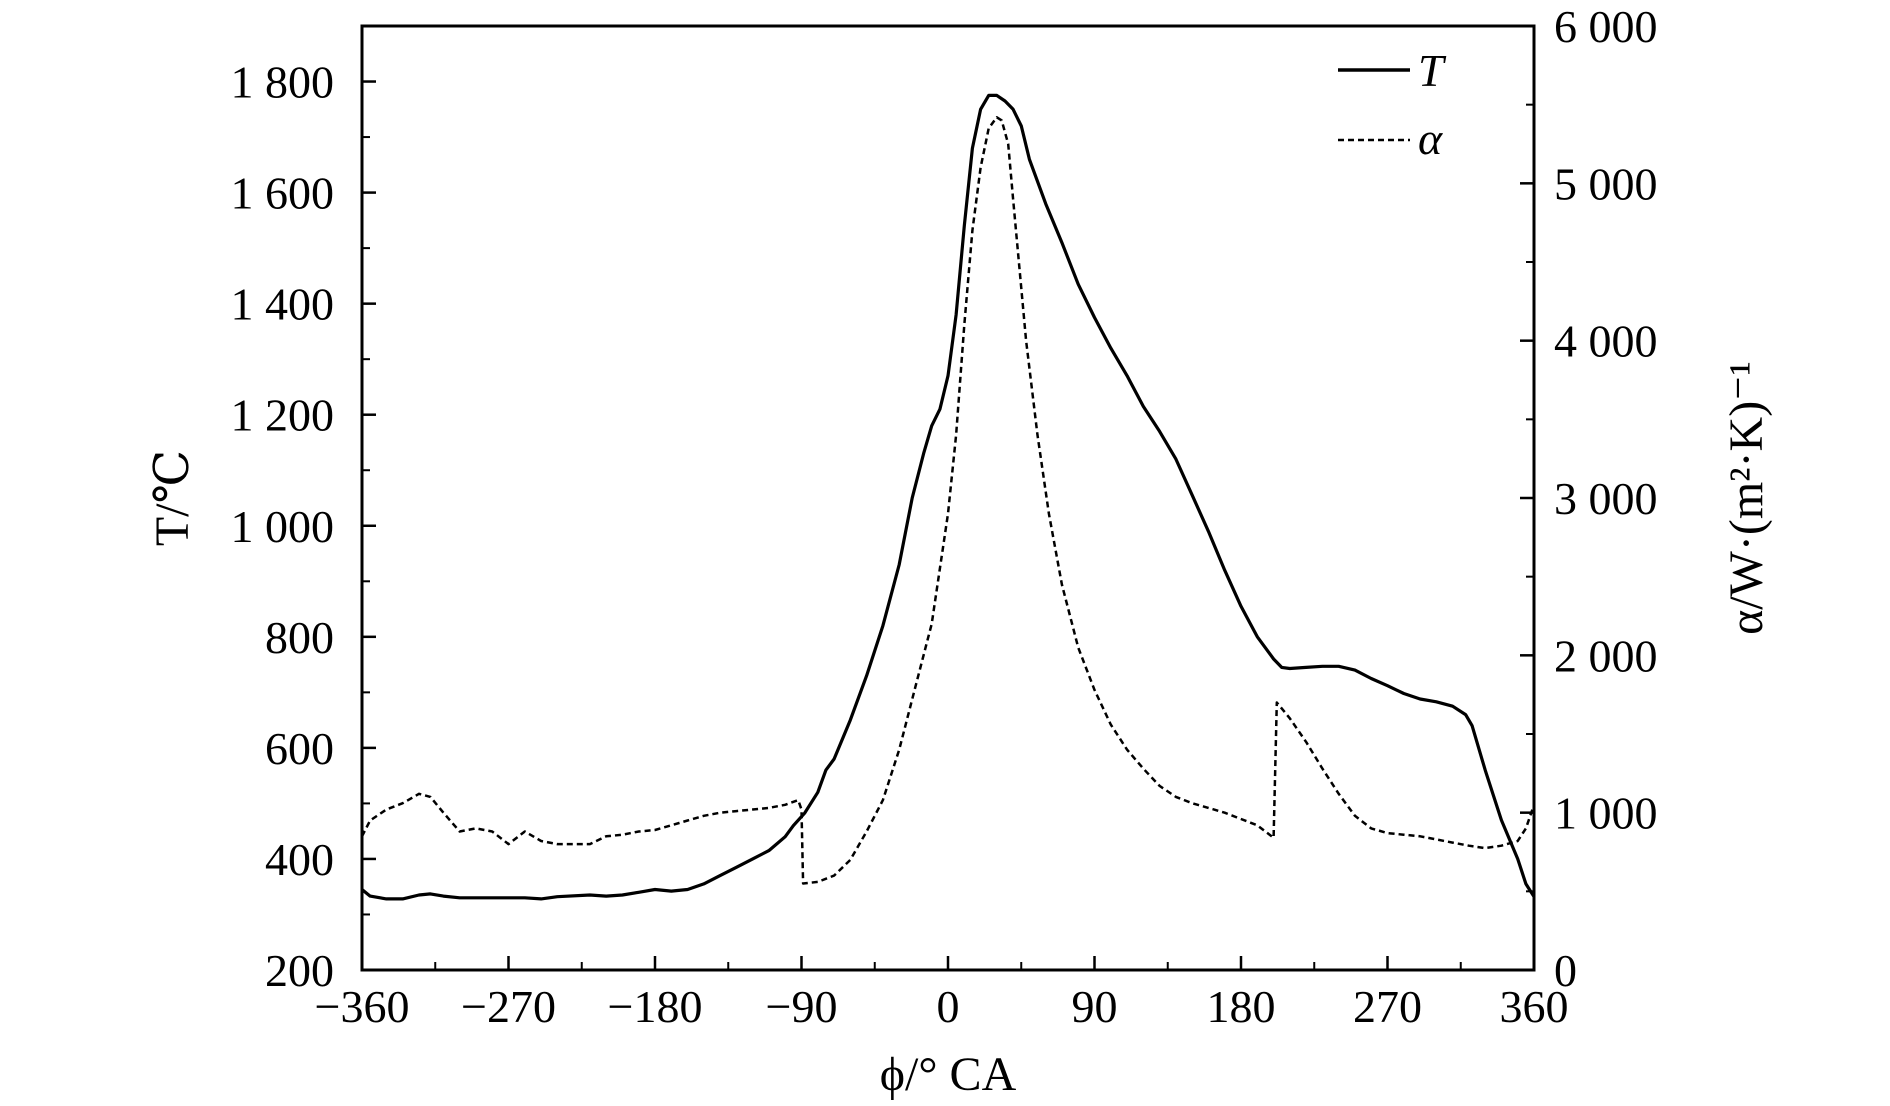 Image resolution: width=1890 pixels, height=1106 pixels. I want to click on x-tick-label: 90, so click(1095, 1006).